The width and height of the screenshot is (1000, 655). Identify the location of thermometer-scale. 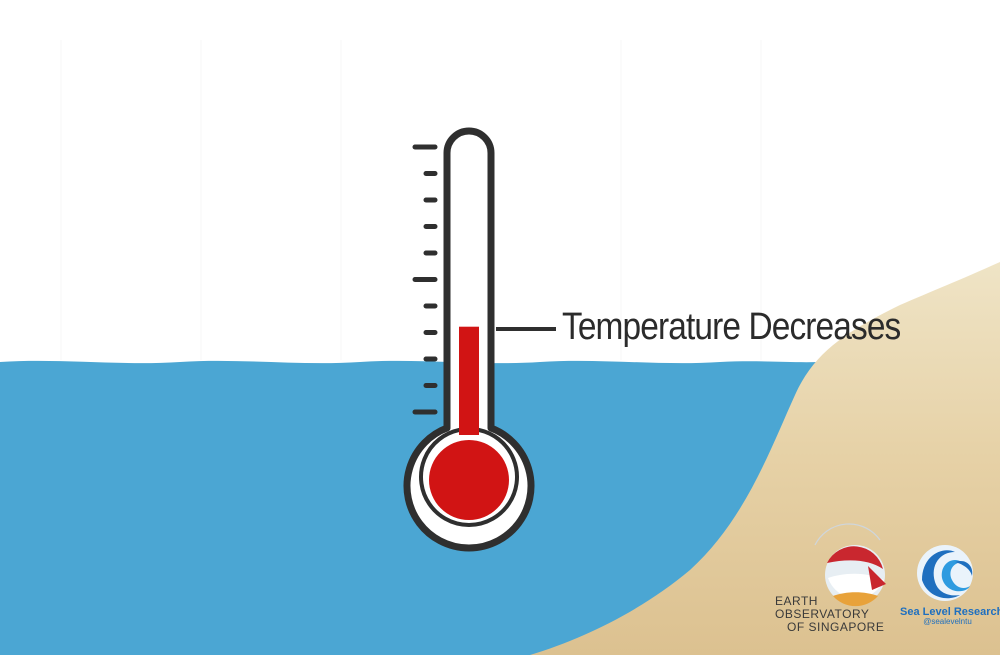
(425, 279).